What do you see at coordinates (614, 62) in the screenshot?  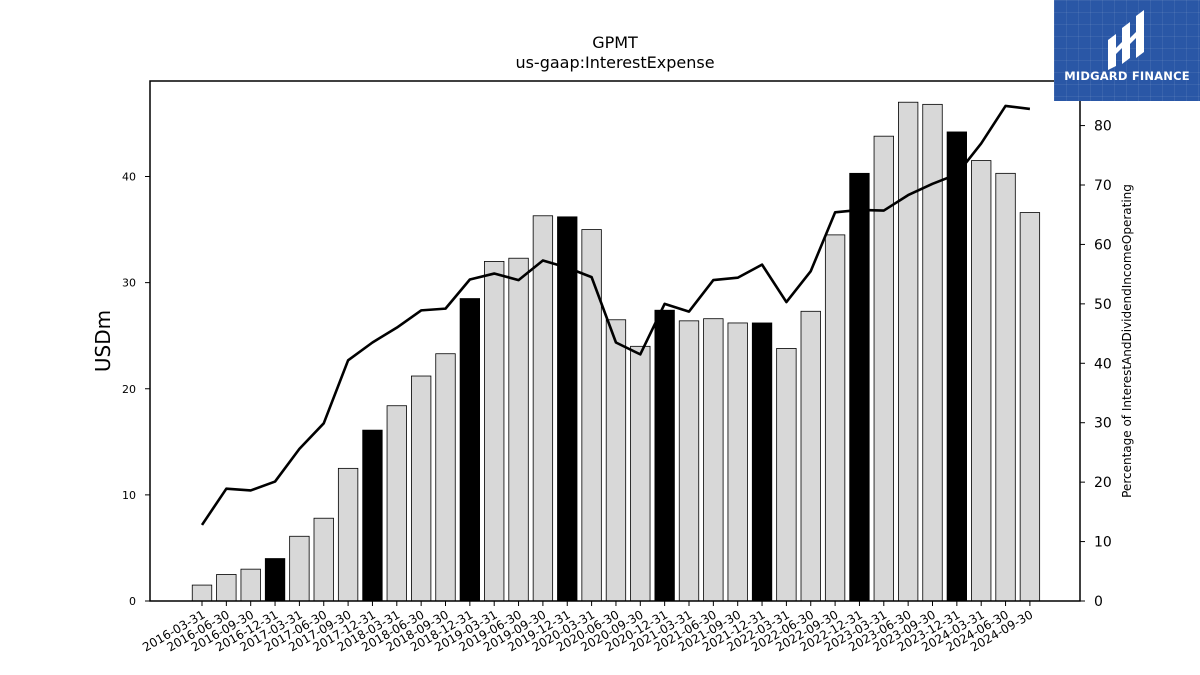 I see `chart-subtitle: us-gaap:InterestExpense` at bounding box center [614, 62].